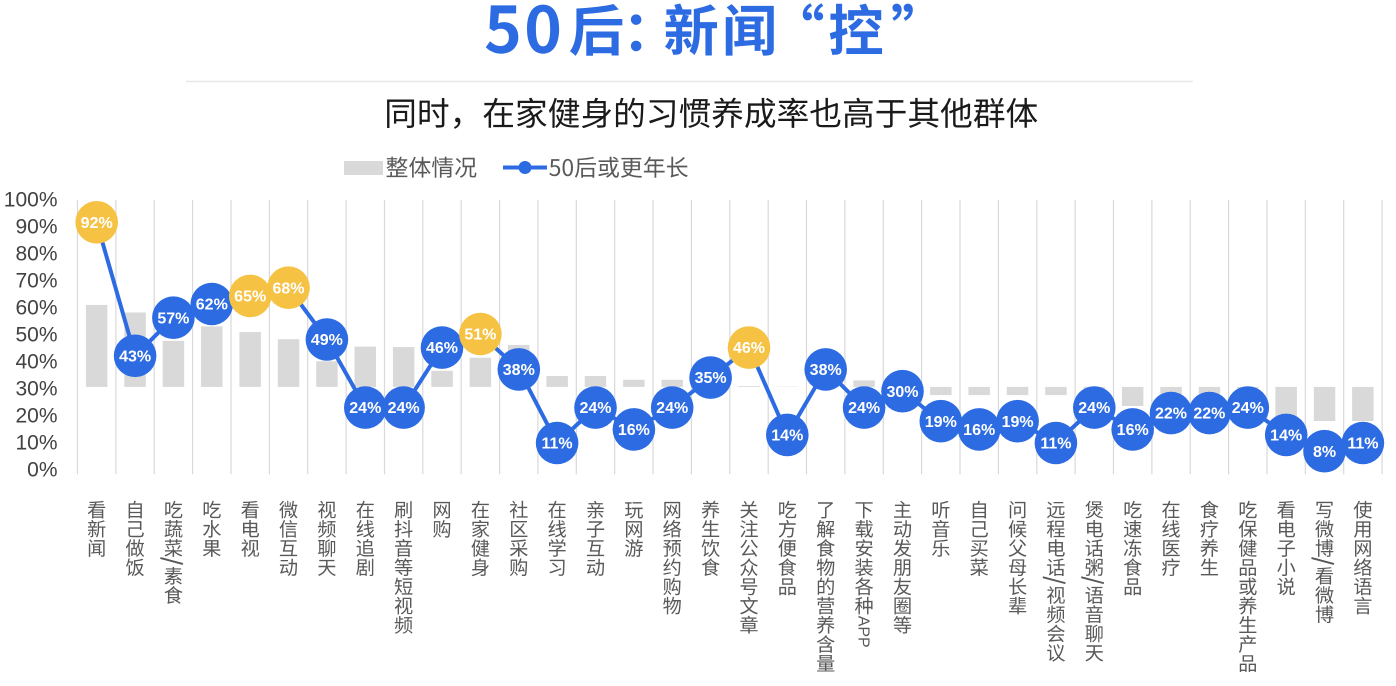 Image resolution: width=1396 pixels, height=686 pixels. Describe the element at coordinates (36, 416) in the screenshot. I see `svg-text: 20%` at that location.